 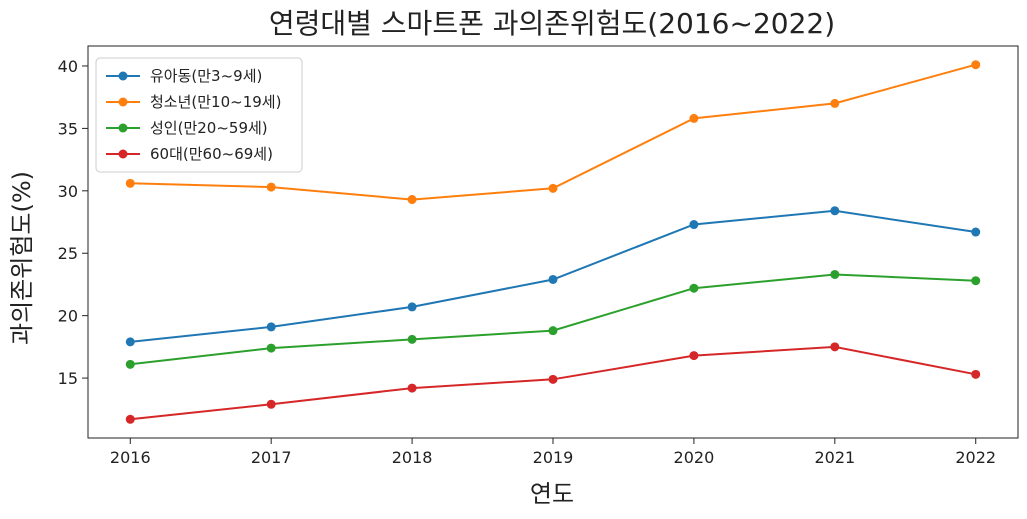 I want to click on x-axis-label: 연도, so click(x=552, y=494).